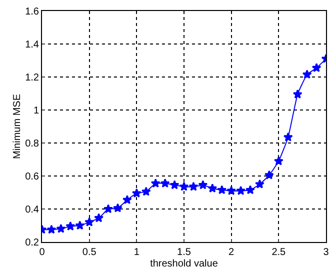 This screenshot has height=276, width=335. I want to click on x-tick-label: 2, so click(231, 252).